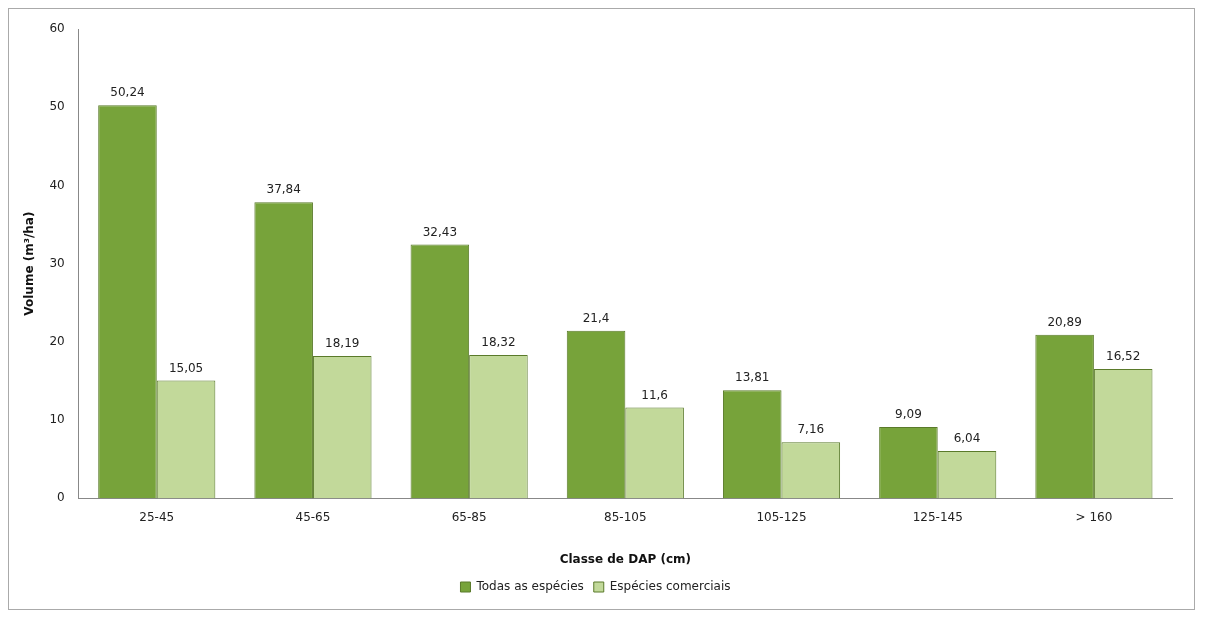 This screenshot has height=627, width=1205. Describe the element at coordinates (529, 586) in the screenshot. I see `legend-label: Todas as espécies` at that location.